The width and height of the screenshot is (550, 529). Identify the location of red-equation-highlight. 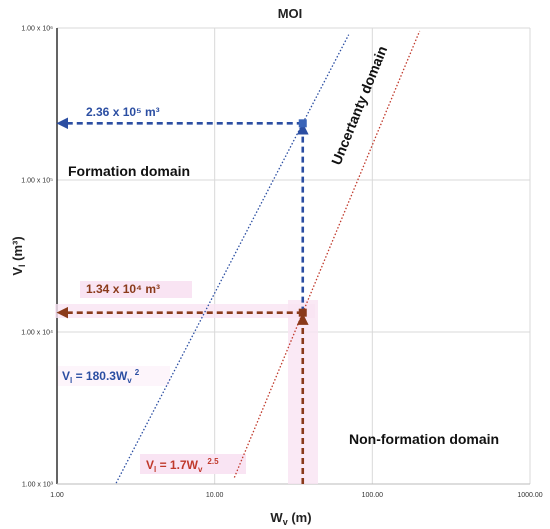
(193, 464).